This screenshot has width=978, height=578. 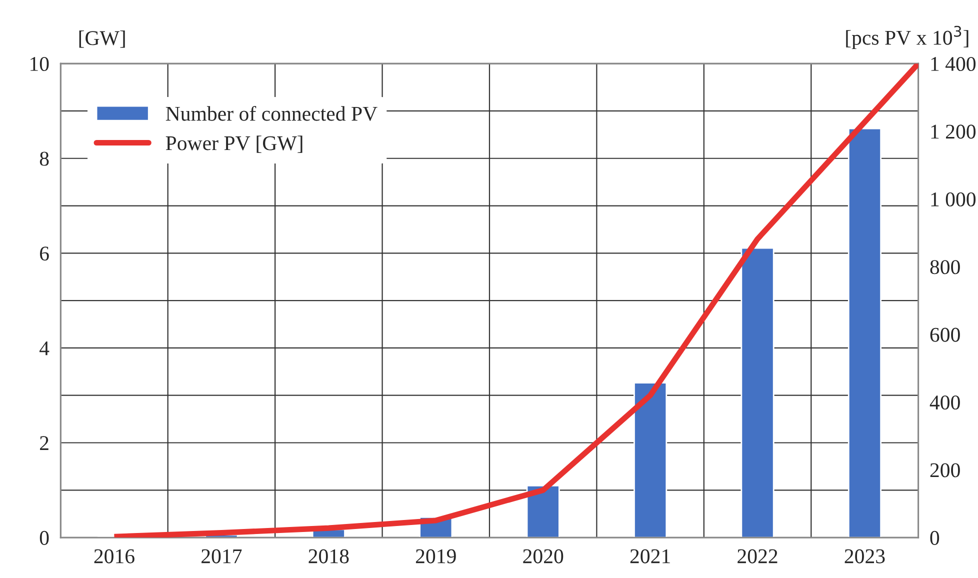 What do you see at coordinates (44, 443) in the screenshot?
I see `y-tick-label: 2` at bounding box center [44, 443].